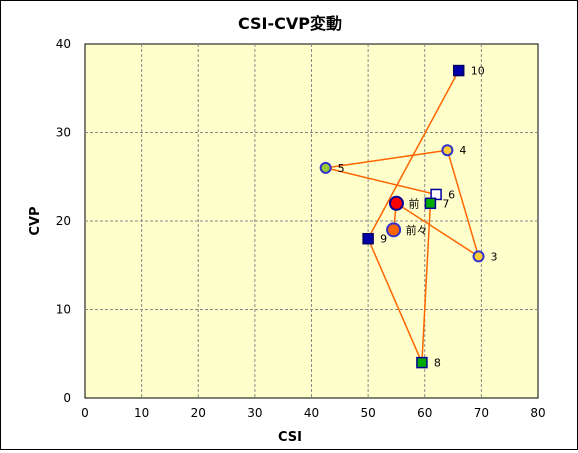 The image size is (578, 453). I want to click on data-label-9: 9, so click(383, 239).